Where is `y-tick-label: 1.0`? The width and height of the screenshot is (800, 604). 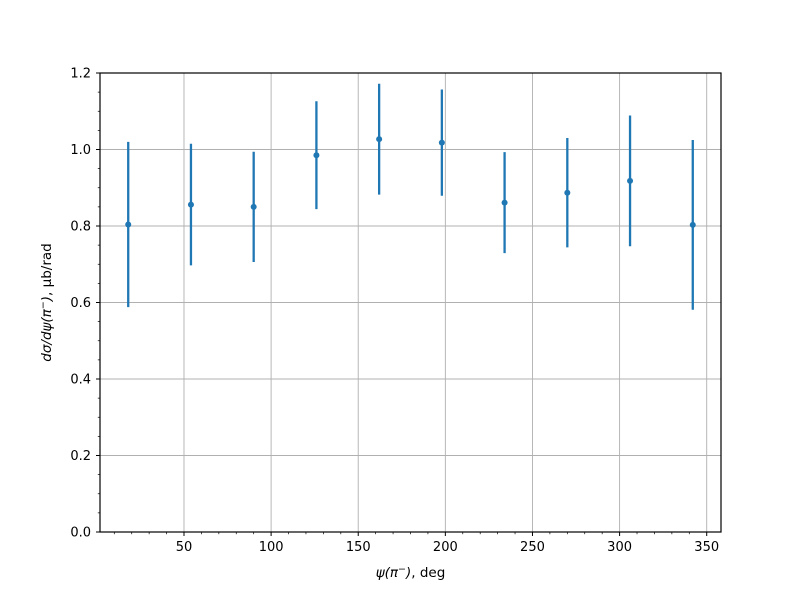
y-tick-label: 1.0 is located at coordinates (80, 150).